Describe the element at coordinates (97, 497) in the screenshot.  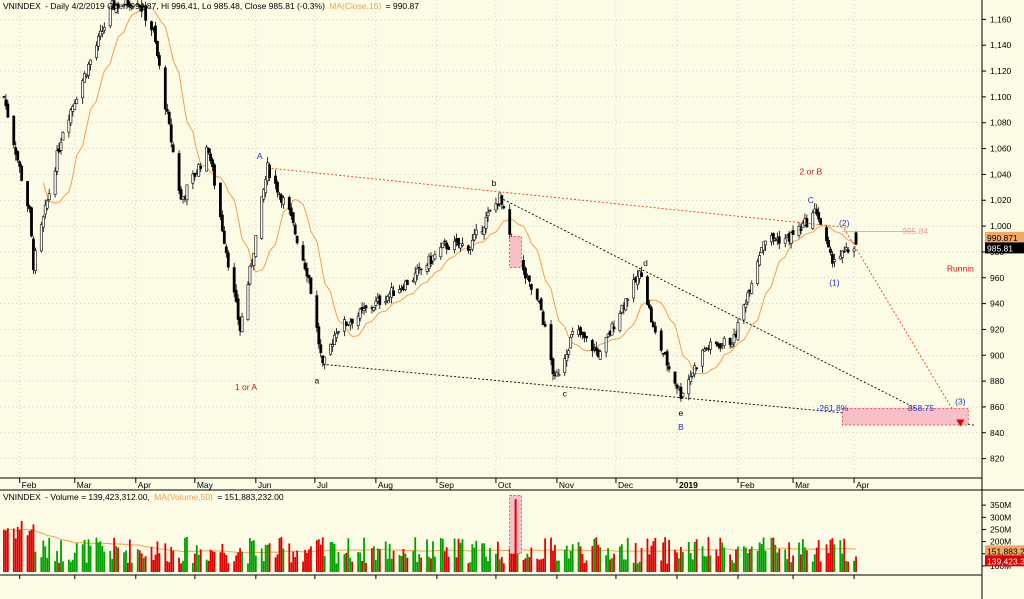
I see `volume-header-info: - Volume = 139,423,312.00,` at that location.